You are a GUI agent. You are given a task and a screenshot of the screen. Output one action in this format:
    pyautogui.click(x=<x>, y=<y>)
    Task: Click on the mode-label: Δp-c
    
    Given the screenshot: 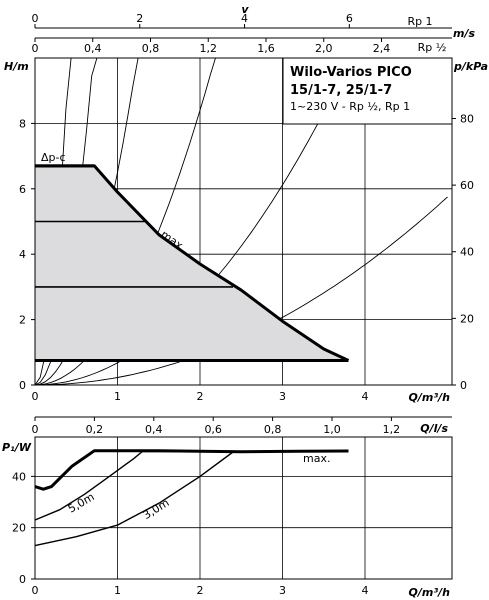 What is the action you would take?
    pyautogui.click(x=53, y=157)
    